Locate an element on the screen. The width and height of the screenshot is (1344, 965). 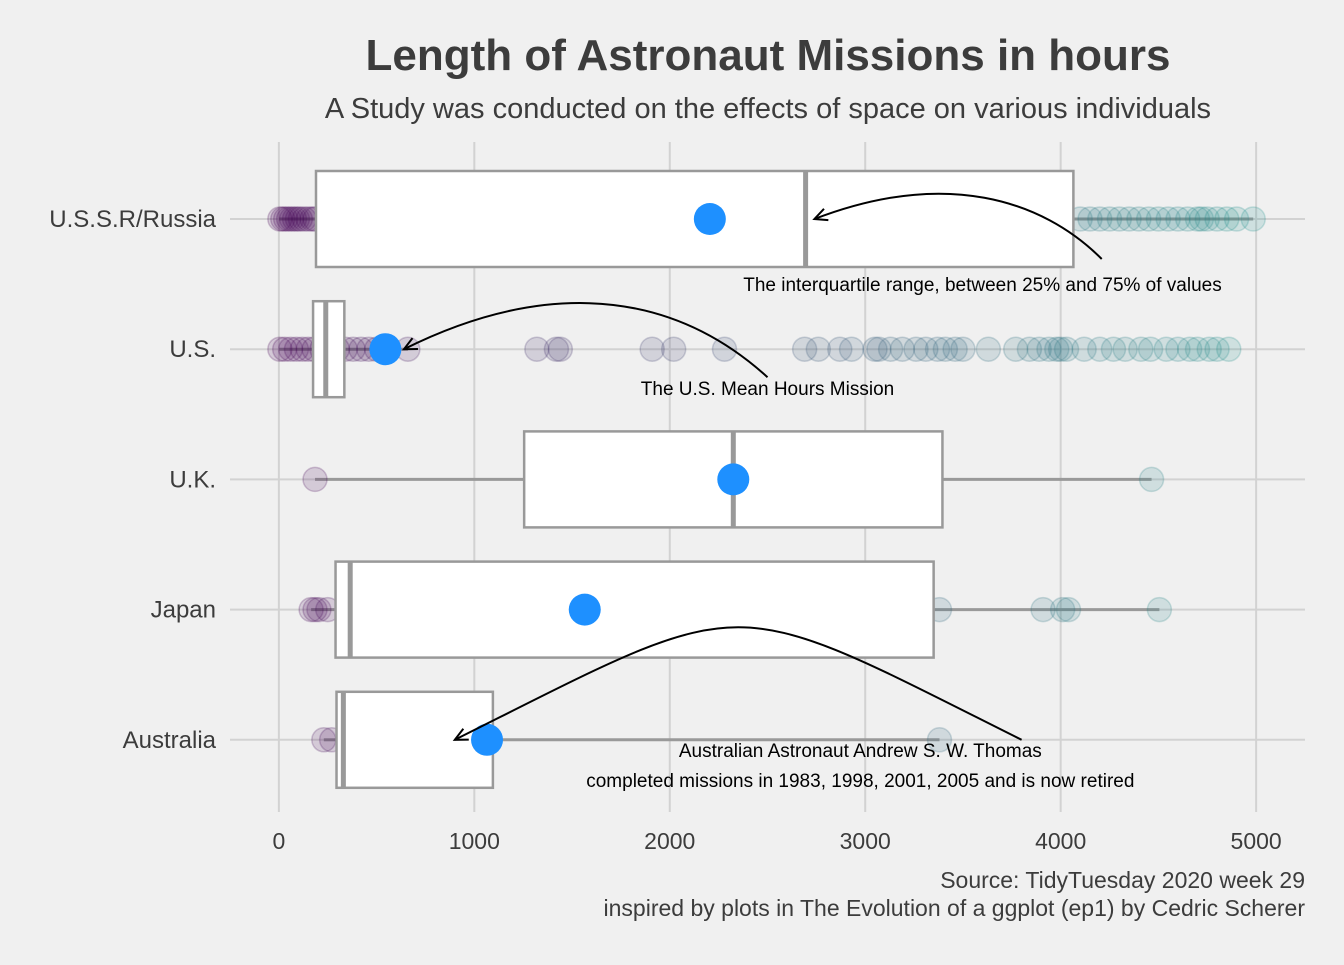
annotation-arrowhead-us-mean is located at coordinates (409, 344).